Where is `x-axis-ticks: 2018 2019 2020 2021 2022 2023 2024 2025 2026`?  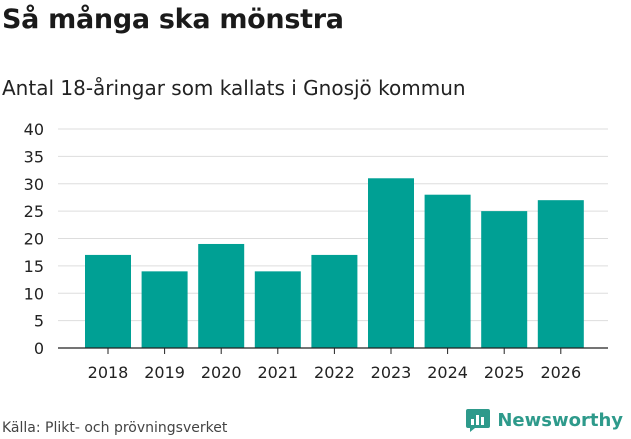 x-axis-ticks: 2018 2019 2020 2021 2022 2023 2024 2025 2026 is located at coordinates (334, 365).